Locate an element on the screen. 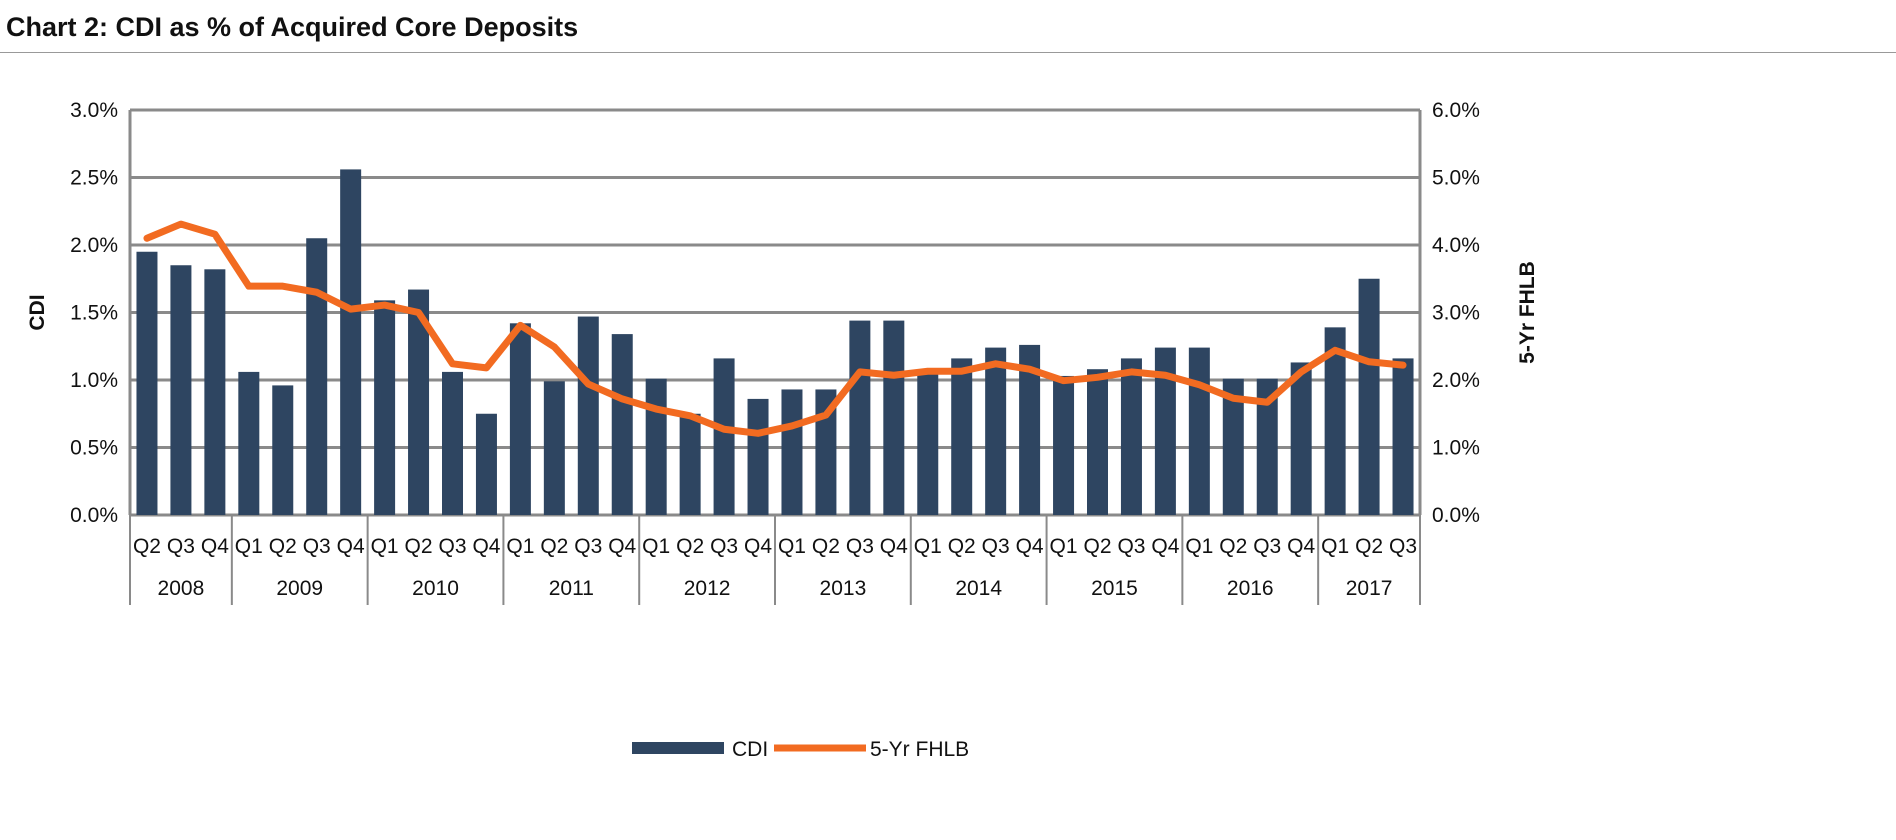 The width and height of the screenshot is (1896, 840). year-label: 2008 is located at coordinates (181, 588).